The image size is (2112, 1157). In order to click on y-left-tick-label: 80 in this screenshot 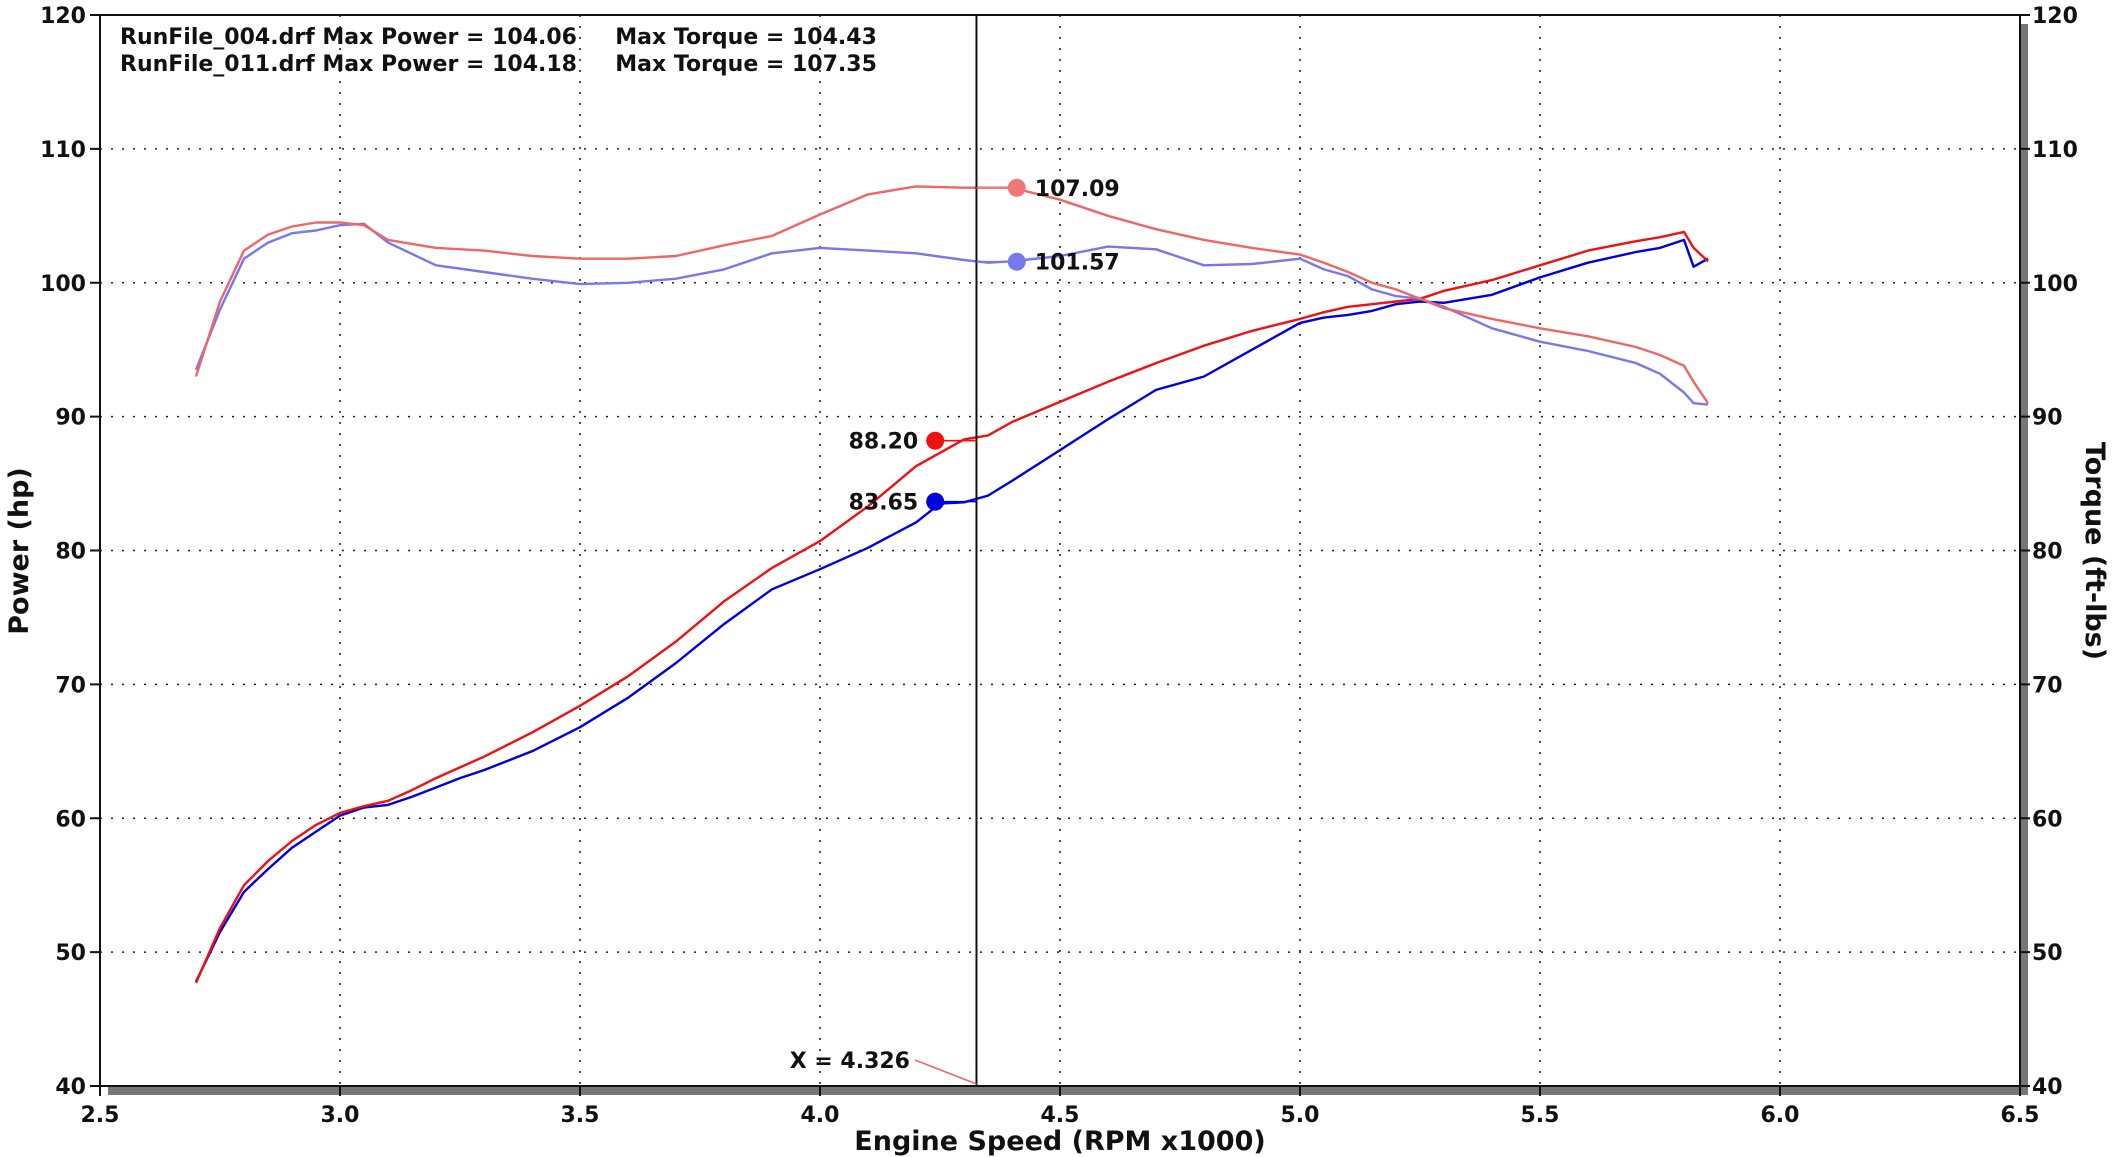, I will do `click(70, 552)`.